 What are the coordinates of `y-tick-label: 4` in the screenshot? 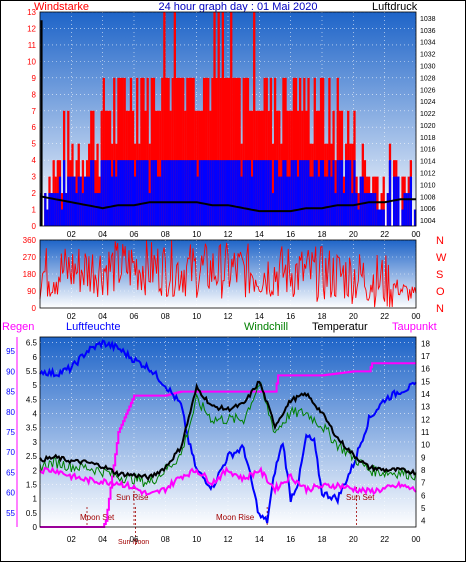 It's located at (34, 160).